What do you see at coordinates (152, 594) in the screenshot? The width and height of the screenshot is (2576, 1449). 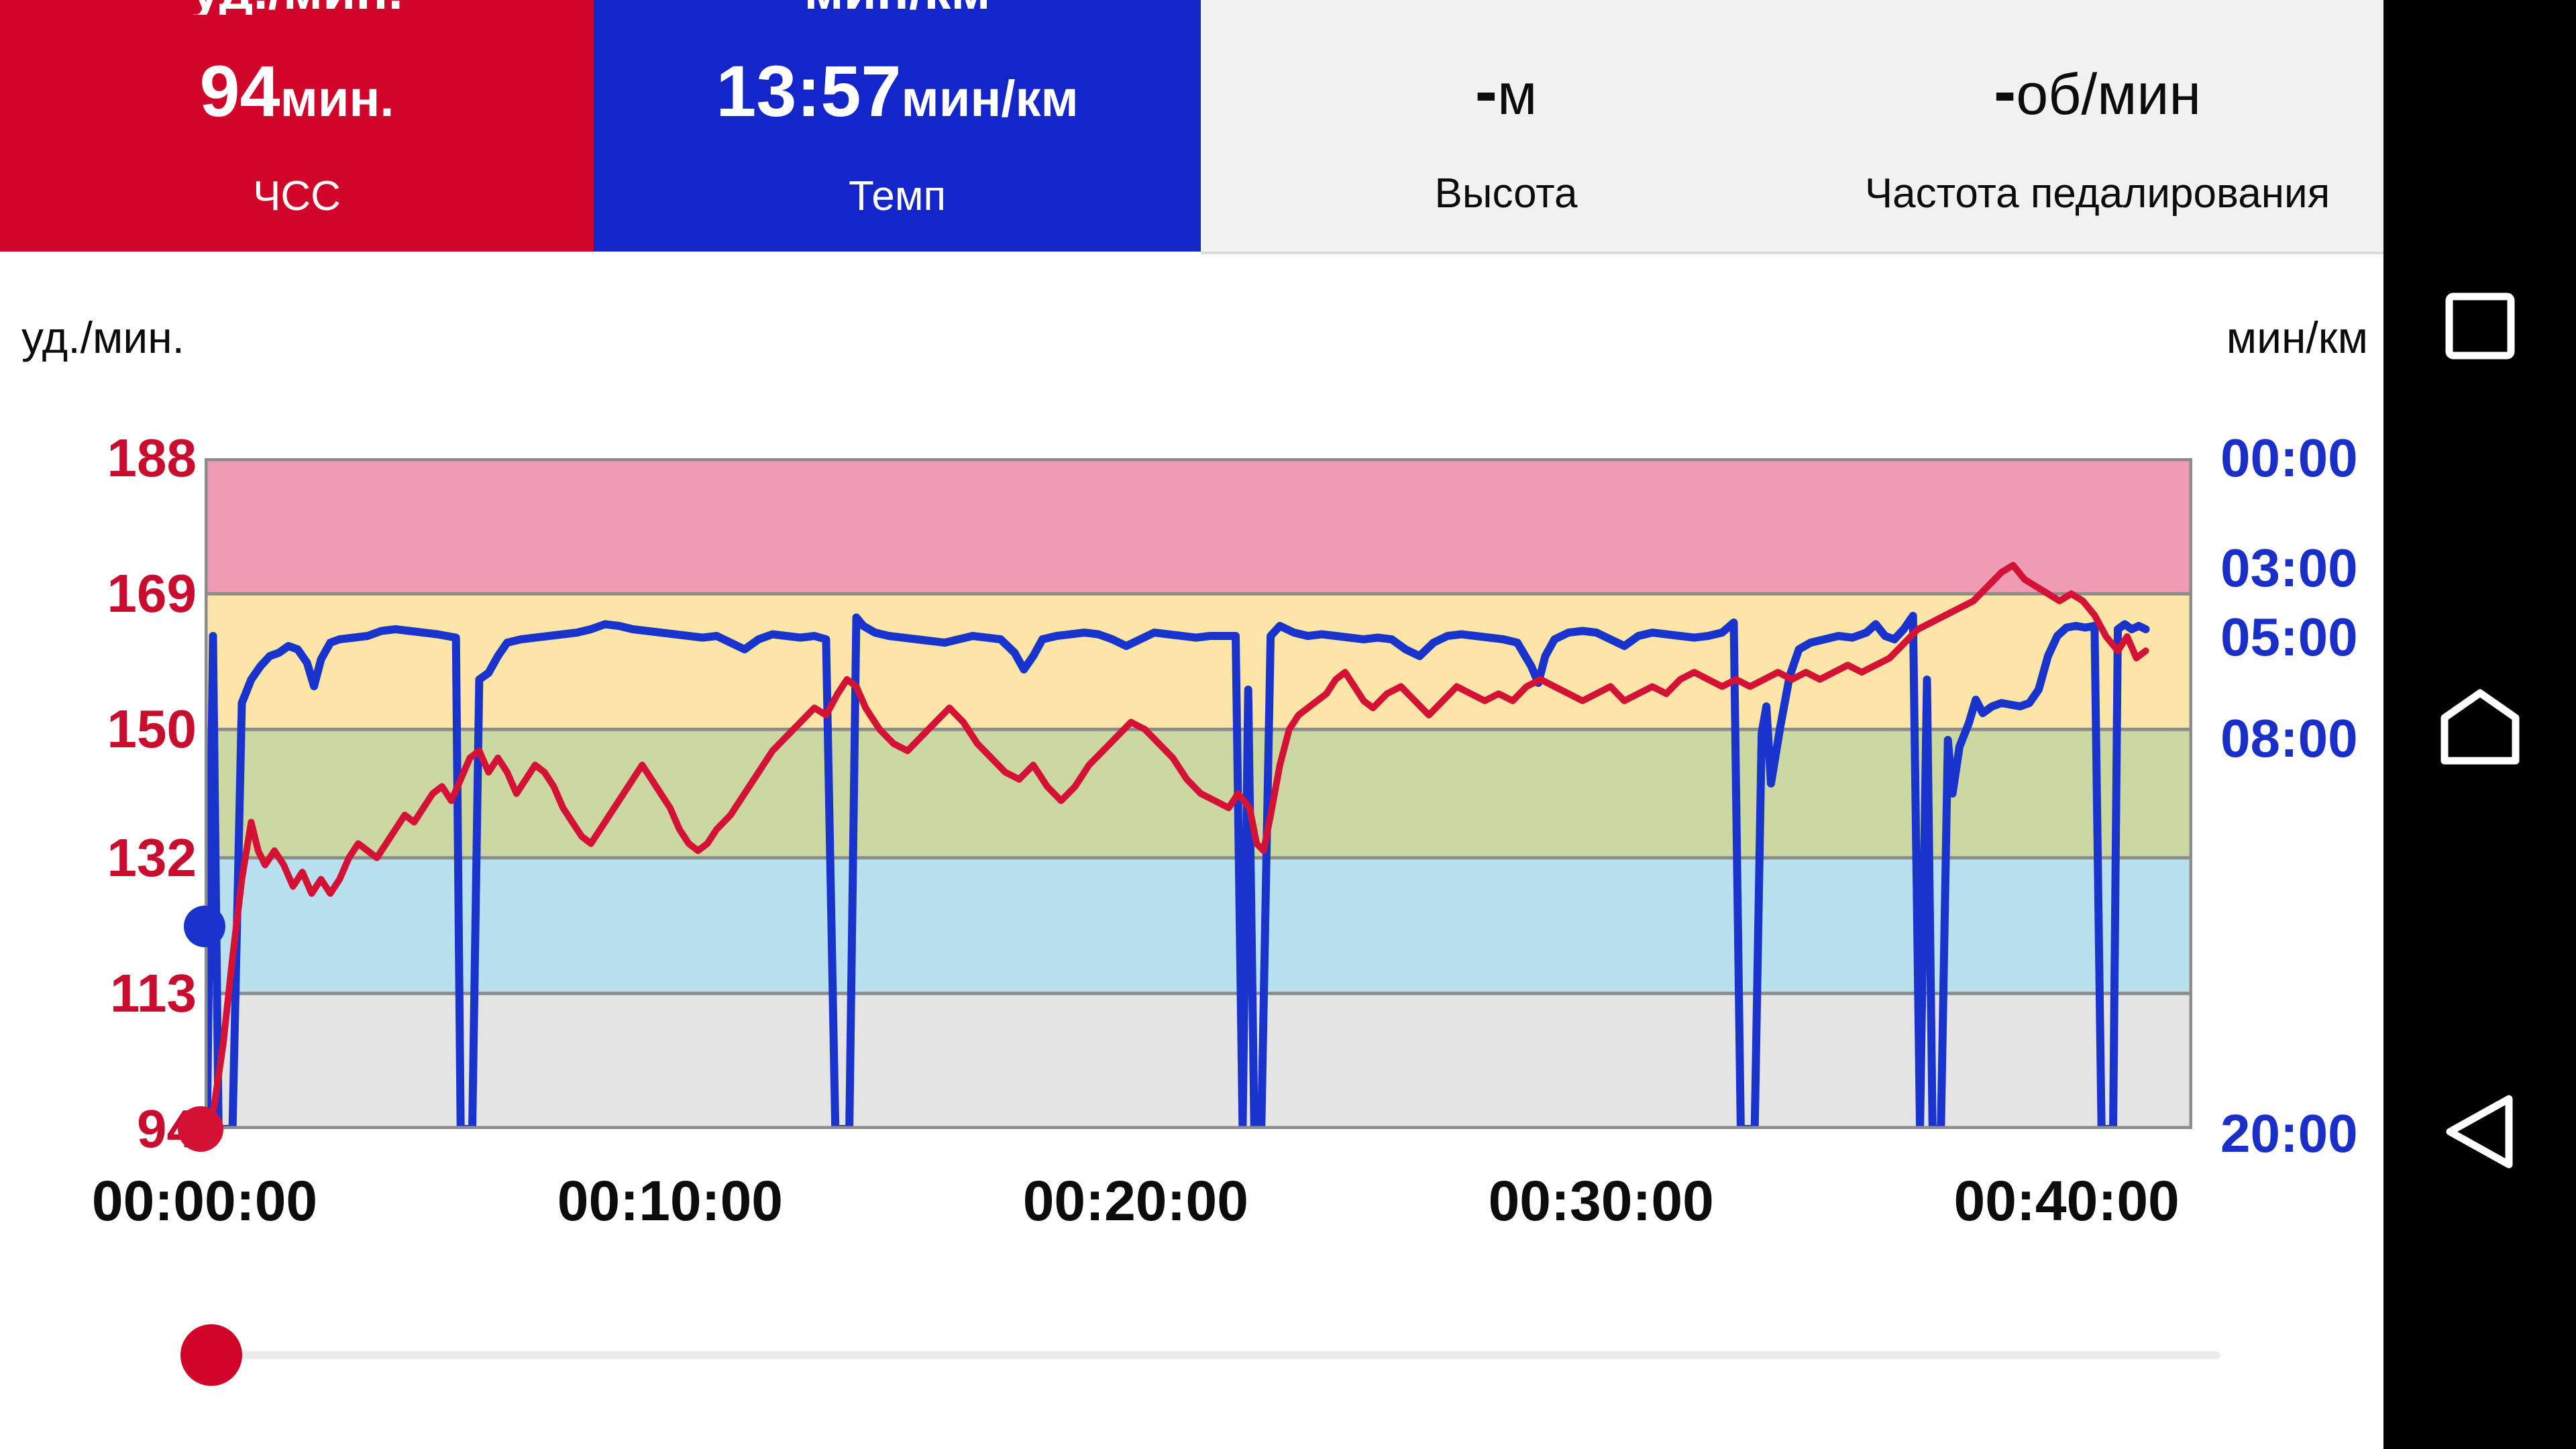 I see `left-axis-tick-169: 169` at bounding box center [152, 594].